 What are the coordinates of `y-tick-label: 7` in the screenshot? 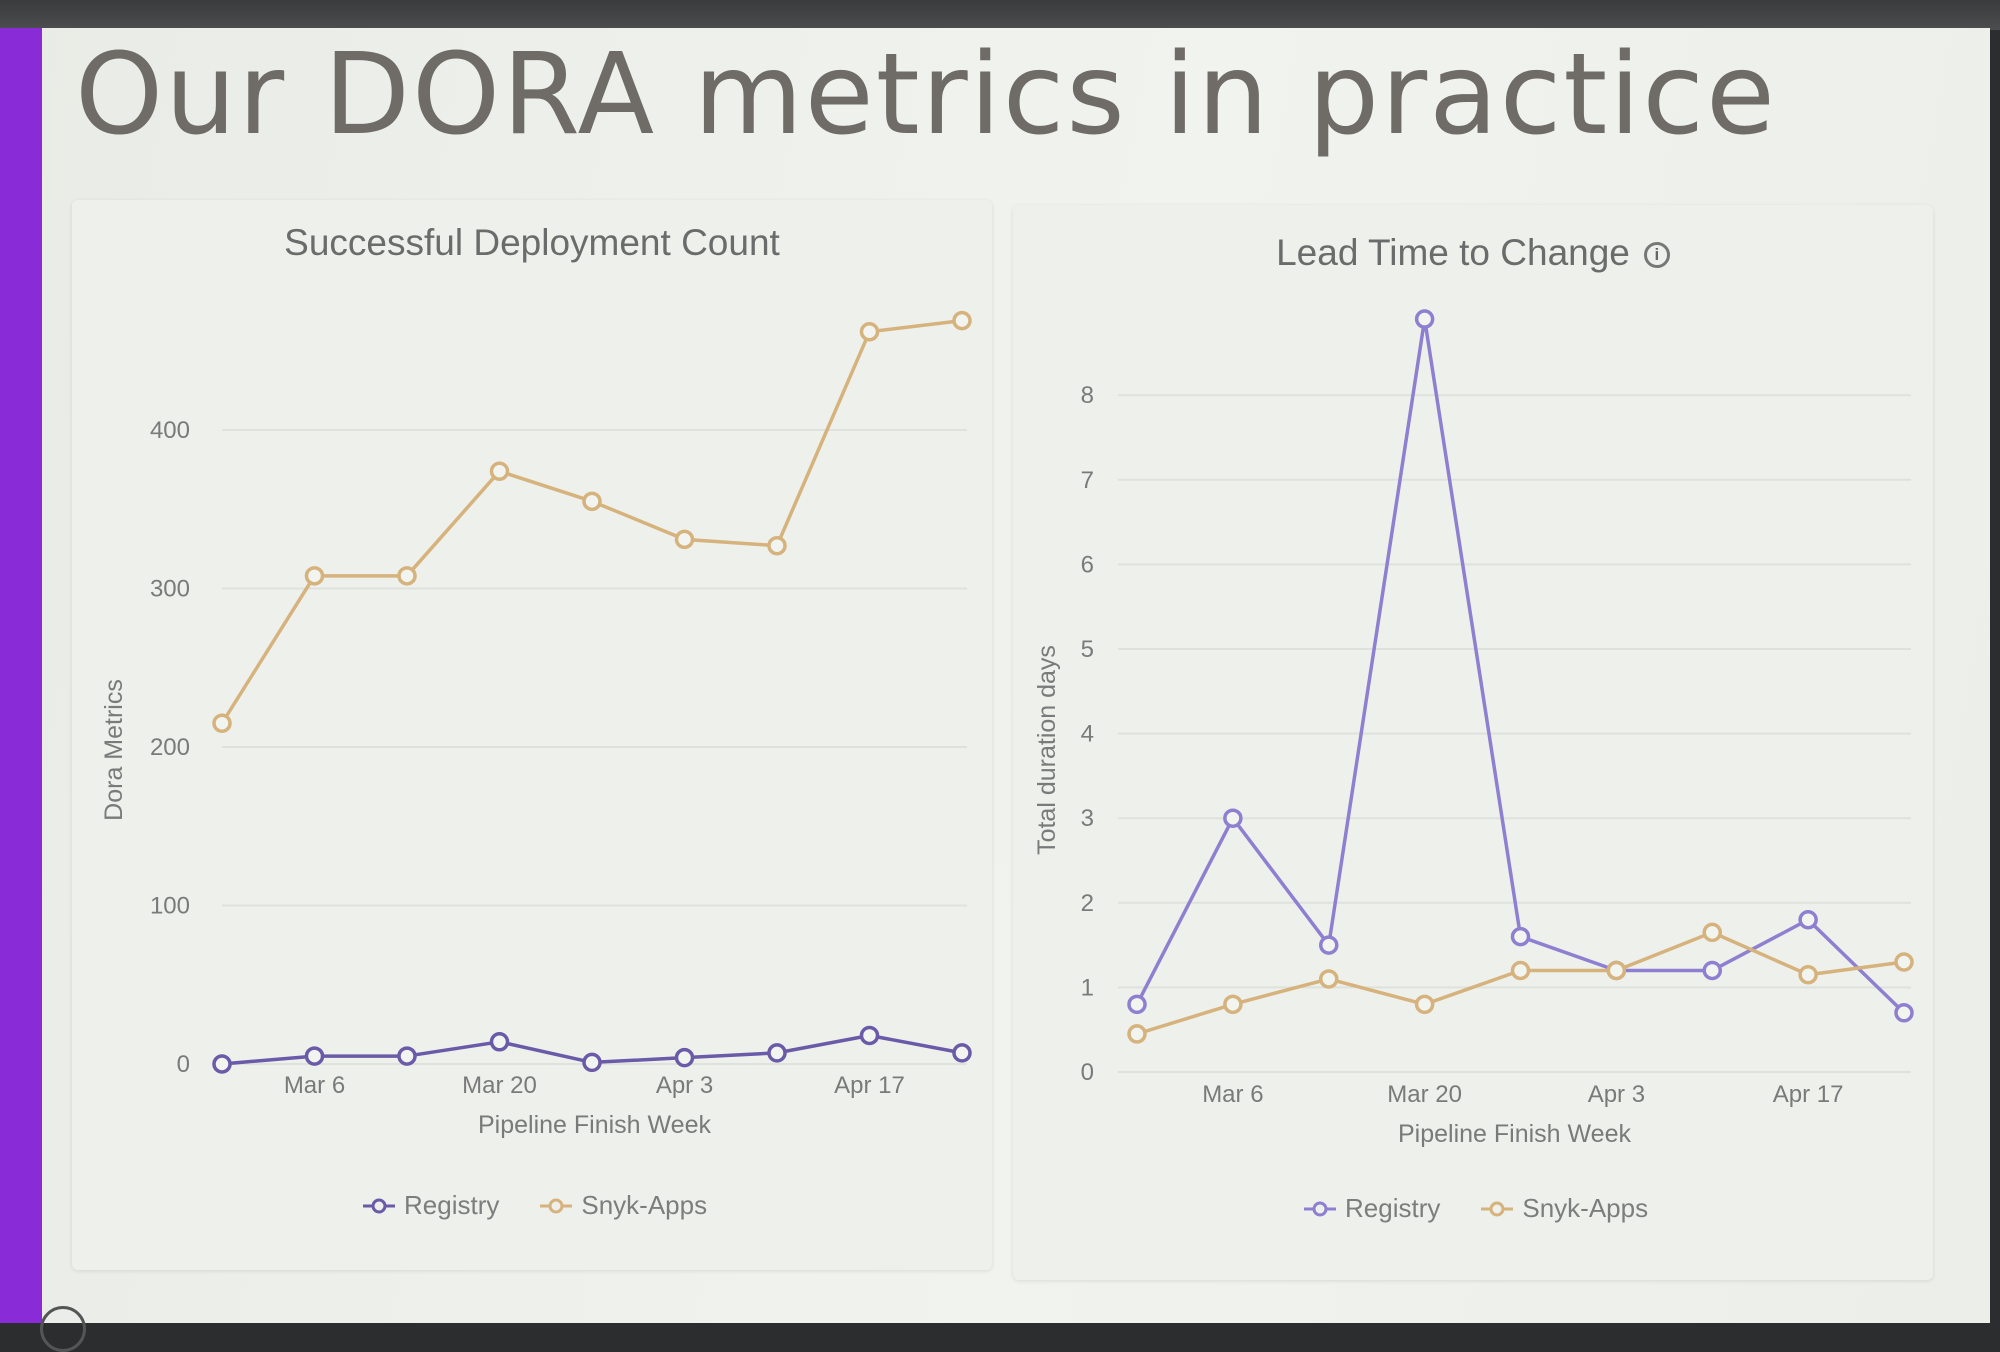 It's located at (1087, 480).